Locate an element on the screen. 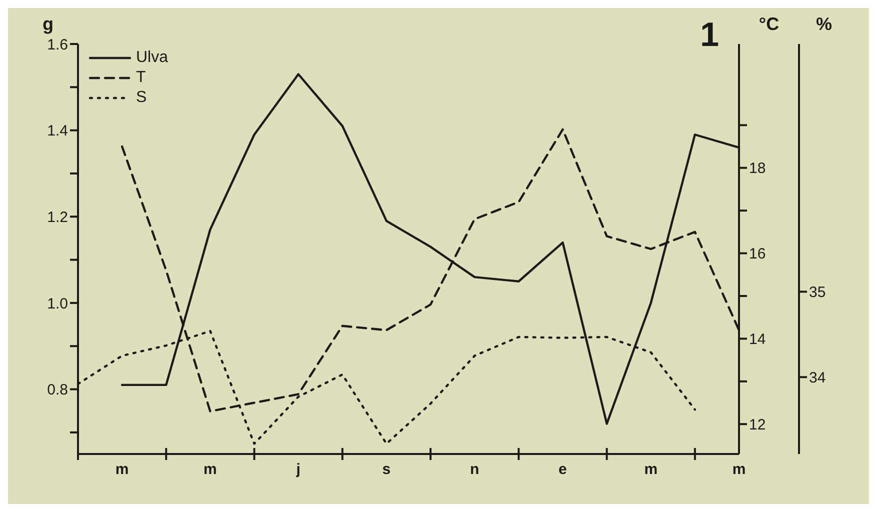 This screenshot has height=512, width=877. chart-title: 1 is located at coordinates (709, 35).